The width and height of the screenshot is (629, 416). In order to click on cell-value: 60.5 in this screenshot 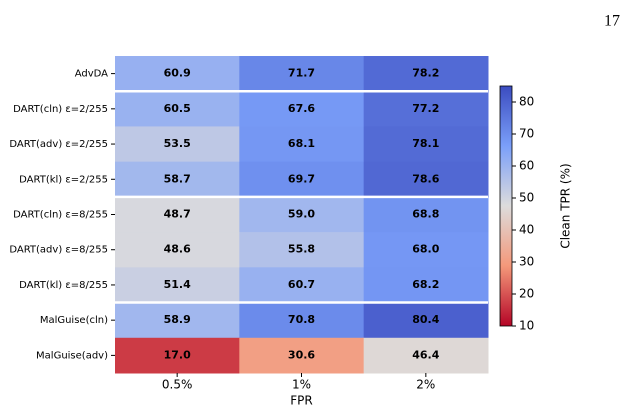, I will do `click(177, 108)`.